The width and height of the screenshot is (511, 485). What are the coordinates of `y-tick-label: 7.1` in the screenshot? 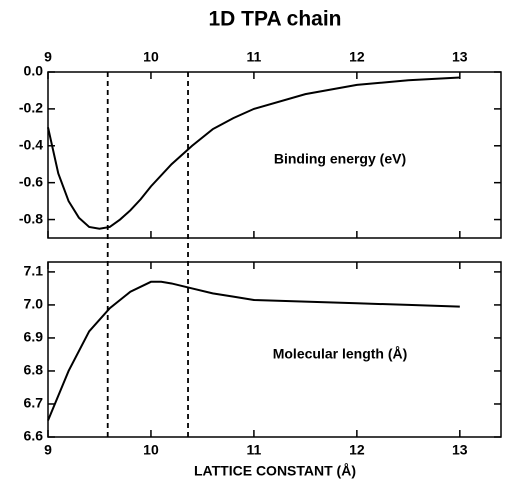 It's located at (34, 271).